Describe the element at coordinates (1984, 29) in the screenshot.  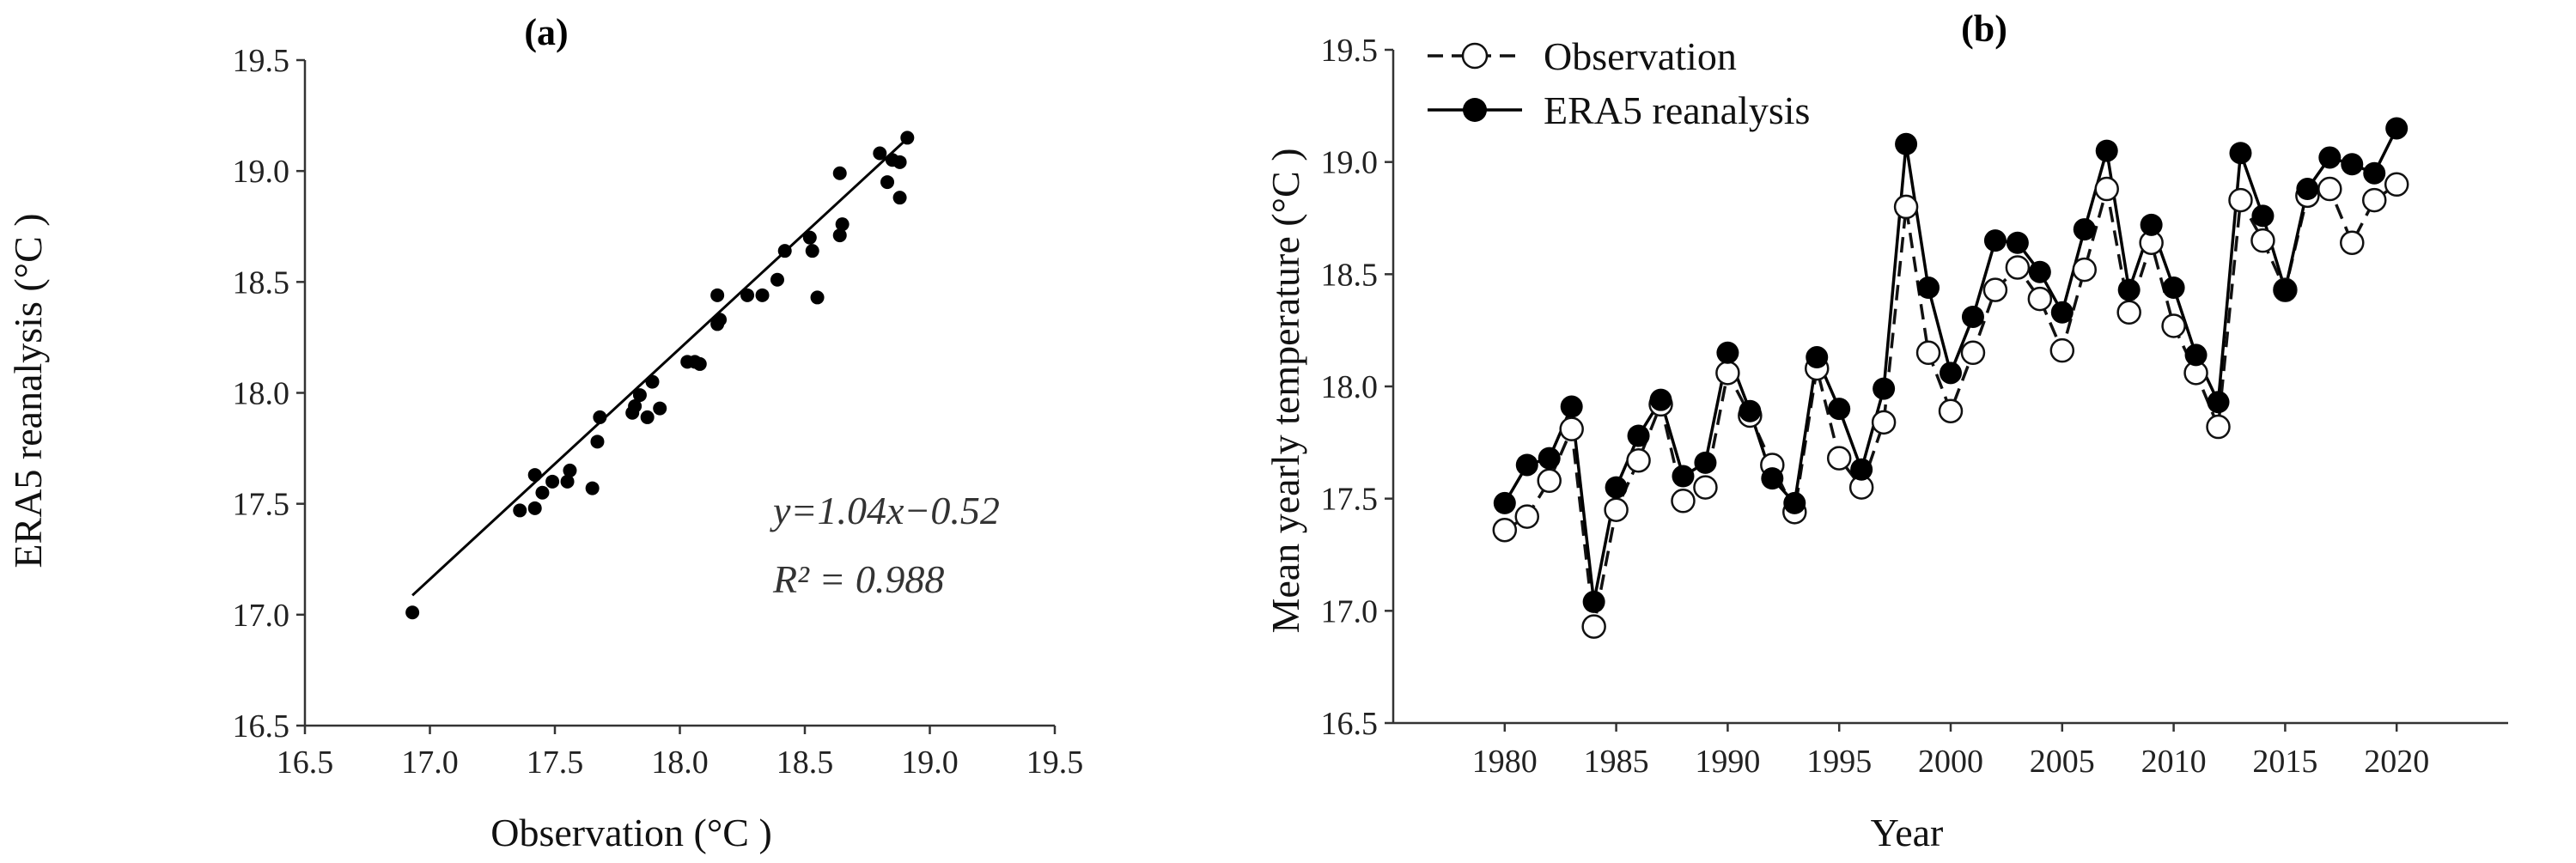
I see `panel-b-title: (b)` at that location.